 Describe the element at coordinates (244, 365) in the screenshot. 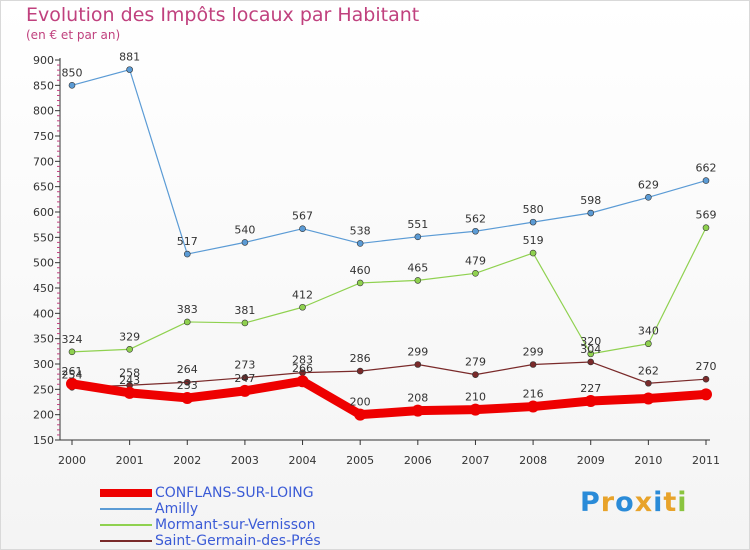

I see `data-label: 273` at that location.